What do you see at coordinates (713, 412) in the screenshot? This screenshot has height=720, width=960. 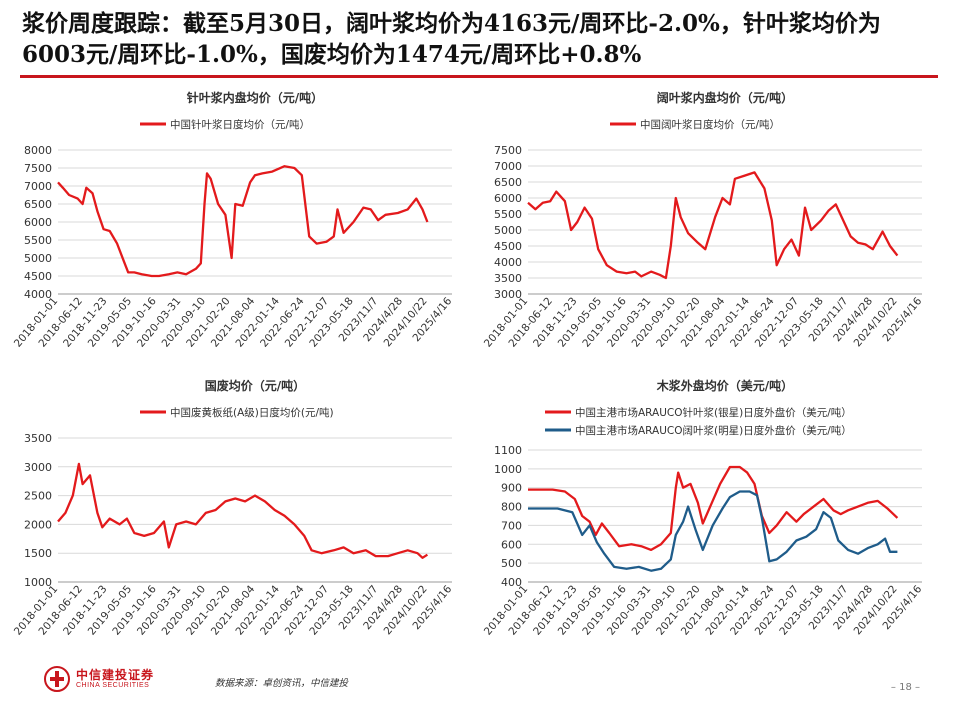 I see `legend-label: 中国主港市场ARAUCO针叶浆(银星)日度外盘价（美元/吨）` at bounding box center [713, 412].